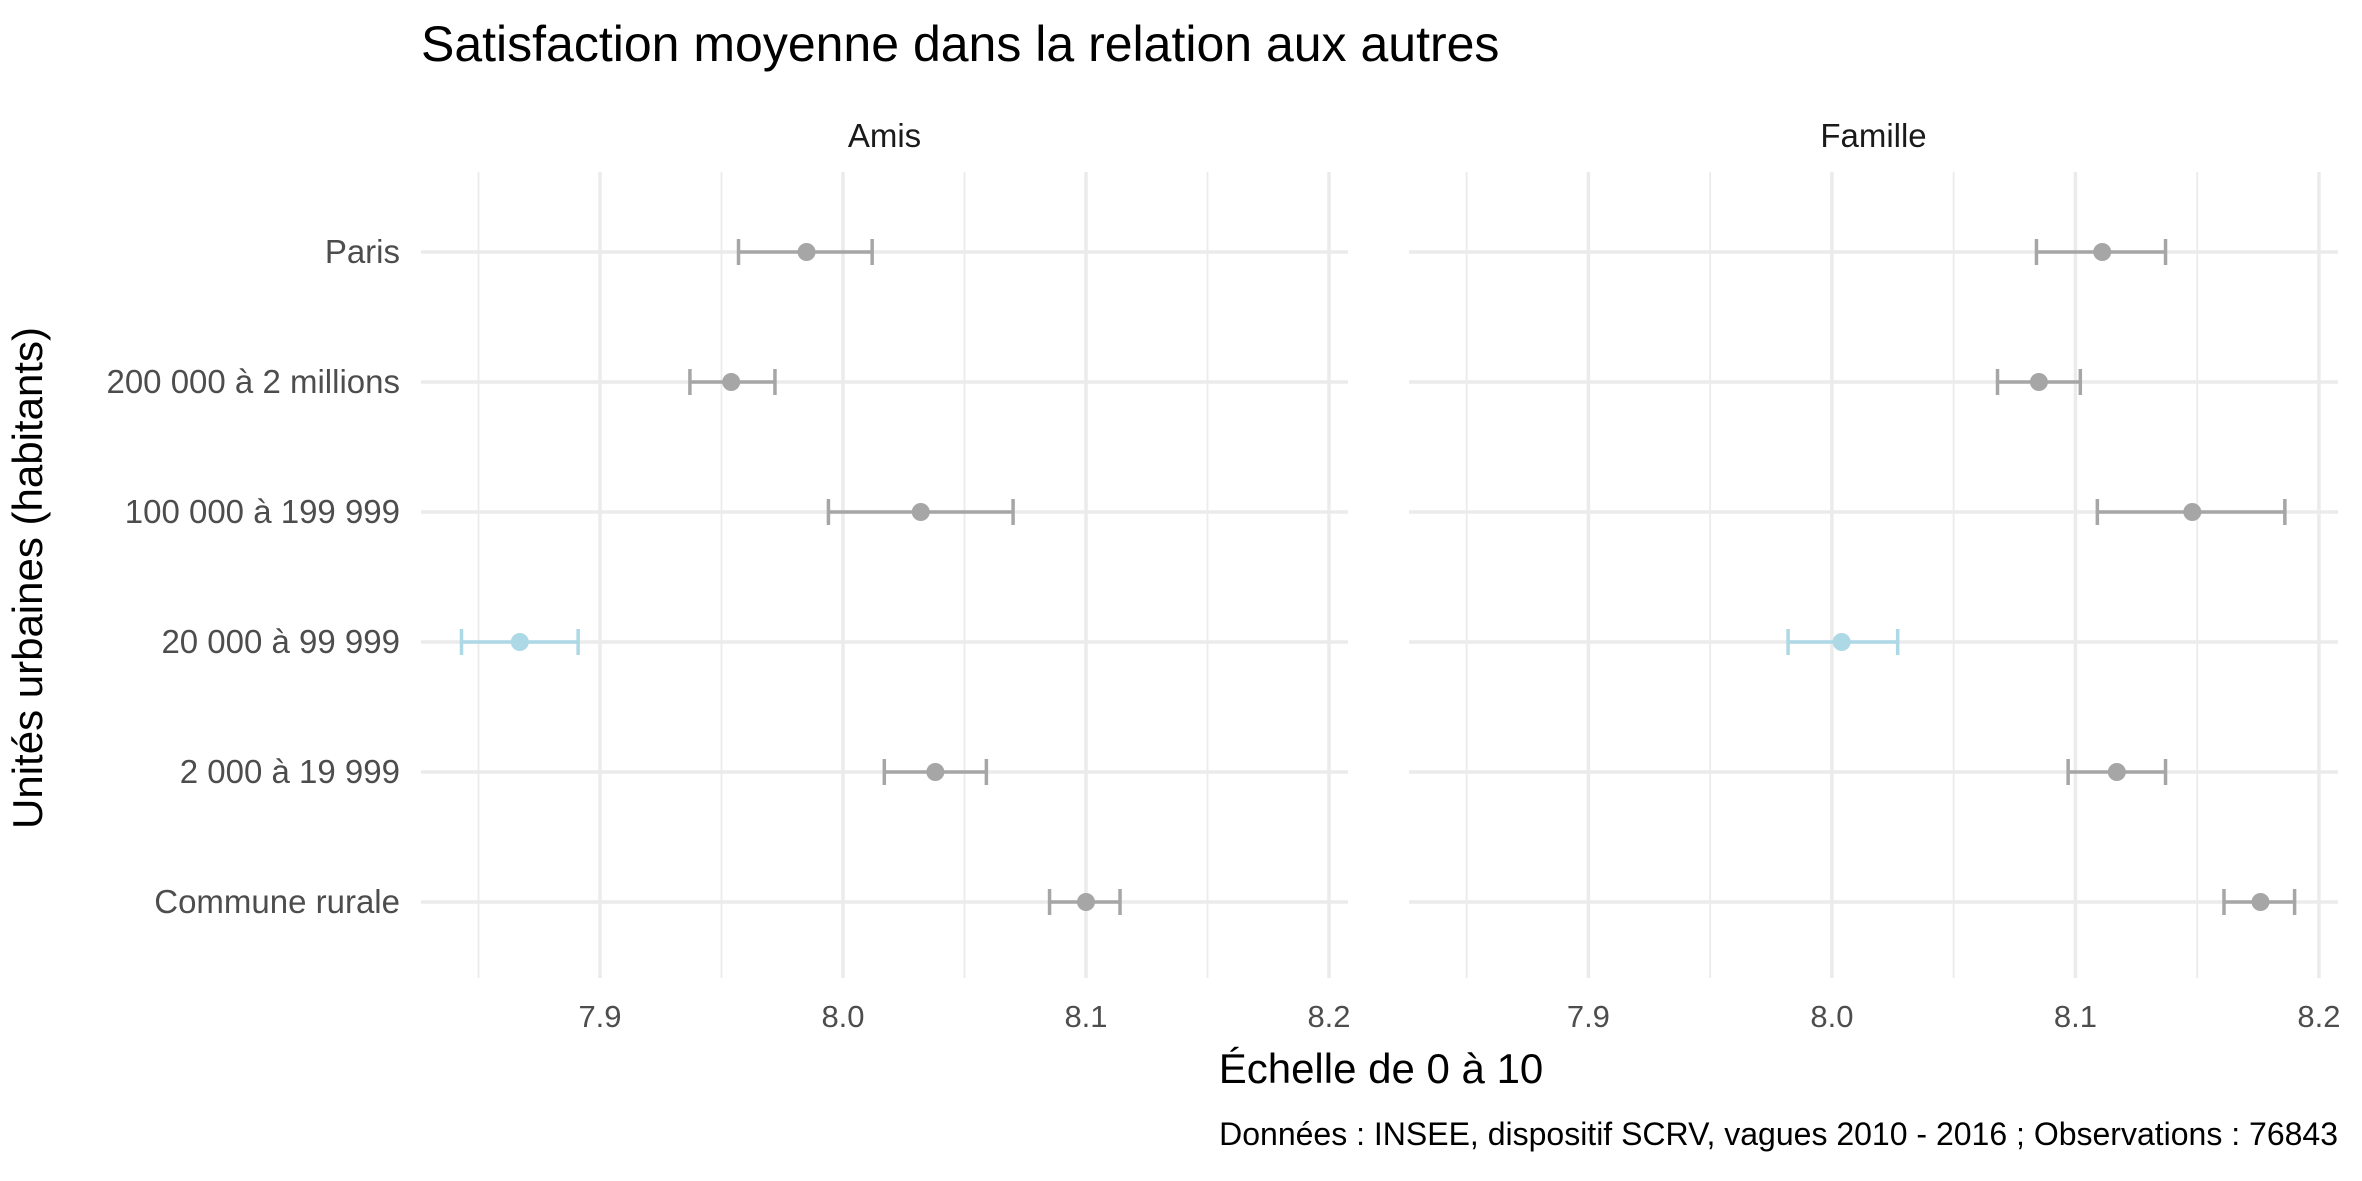 The image size is (2362, 1181). Describe the element at coordinates (1381, 1068) in the screenshot. I see `x-axis-title: Échelle de 0 à 10` at that location.